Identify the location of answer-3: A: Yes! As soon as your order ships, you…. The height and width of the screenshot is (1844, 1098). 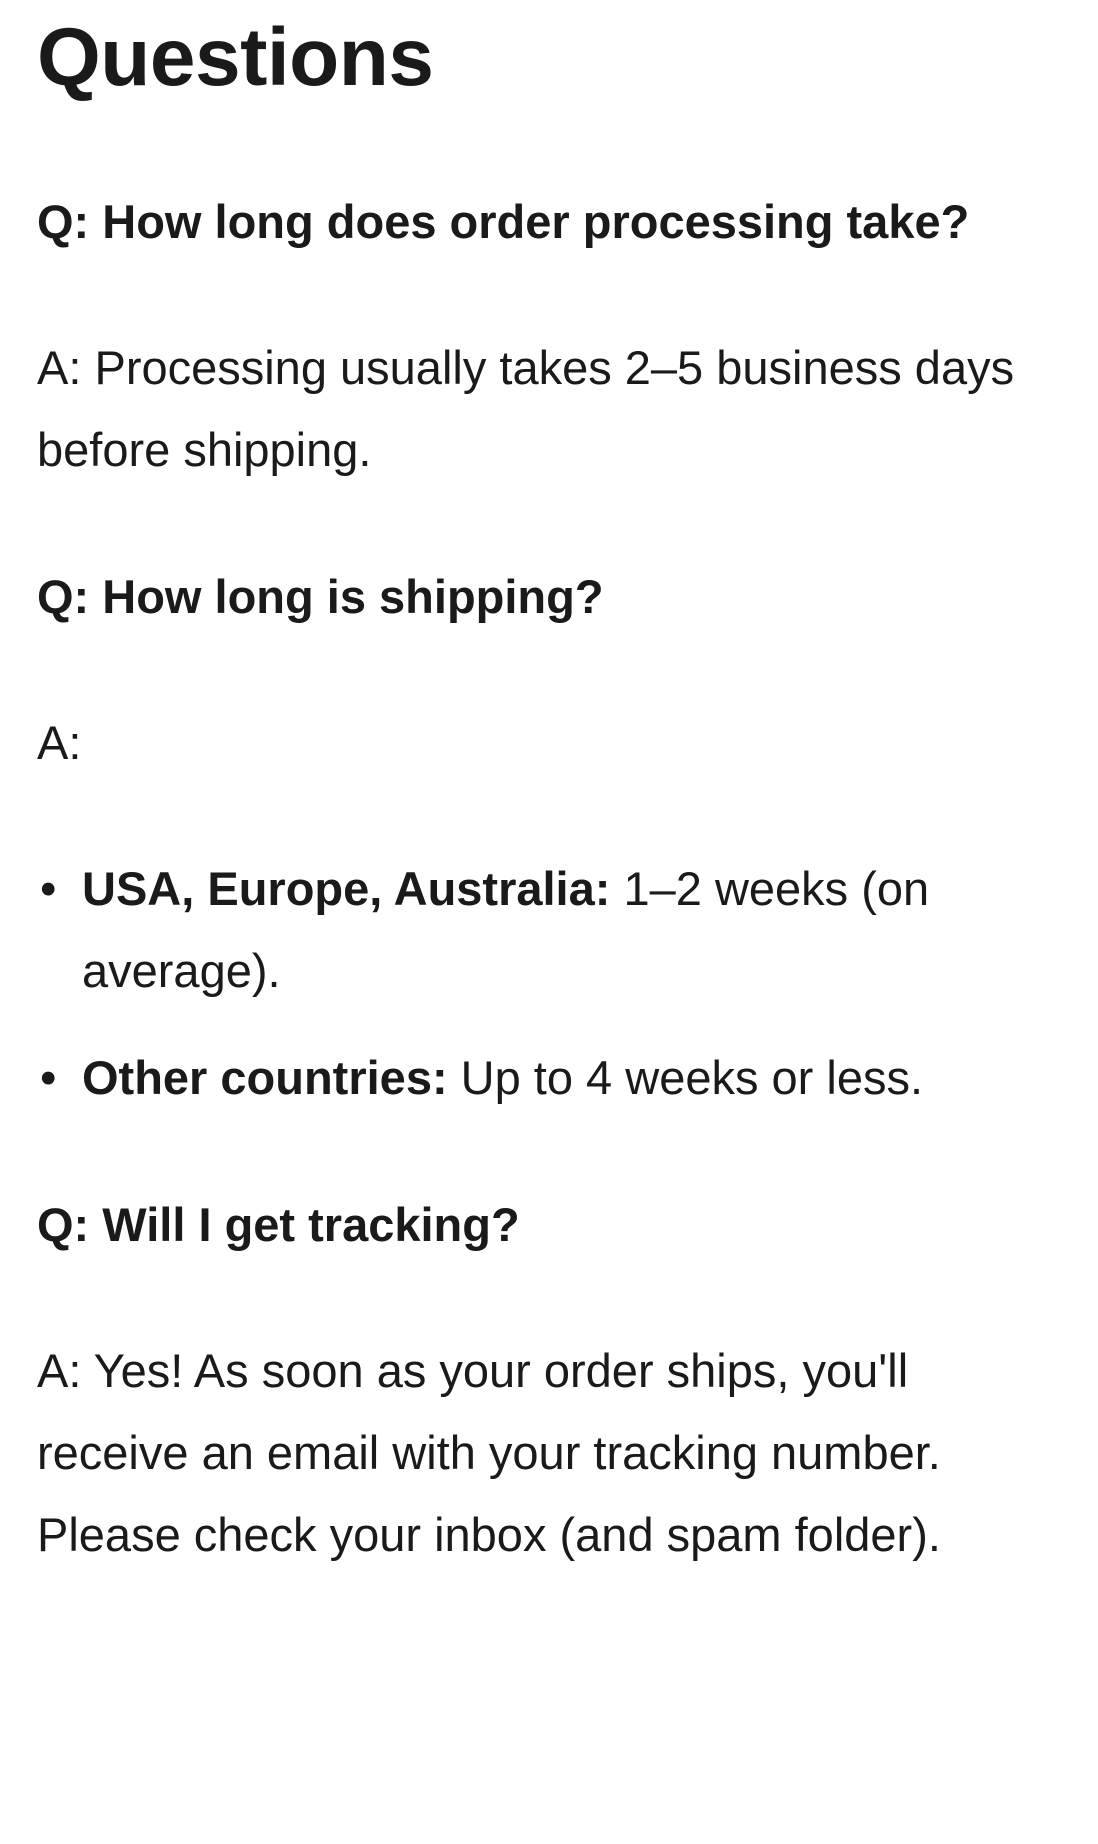
(489, 1452).